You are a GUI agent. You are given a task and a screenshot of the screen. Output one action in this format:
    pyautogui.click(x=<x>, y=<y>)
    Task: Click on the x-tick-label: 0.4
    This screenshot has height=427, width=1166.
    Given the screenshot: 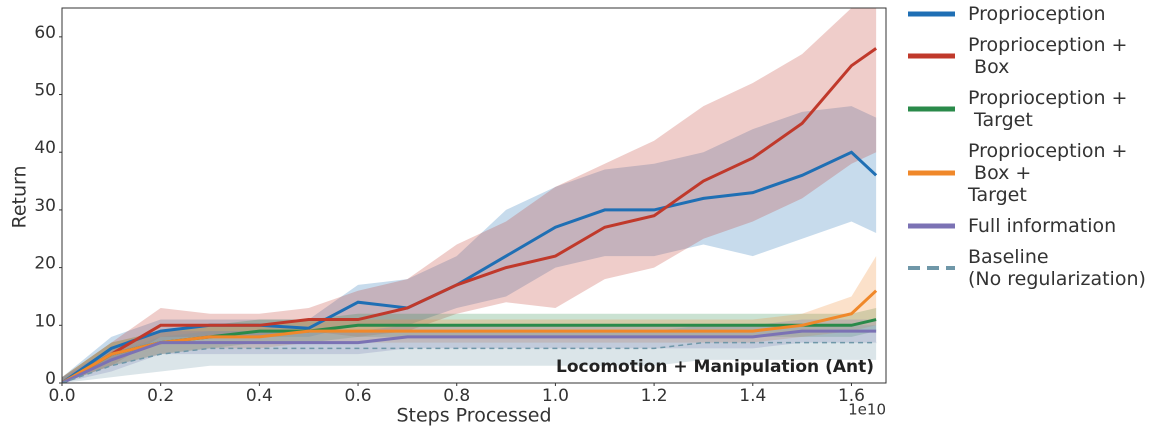 What is the action you would take?
    pyautogui.click(x=259, y=396)
    